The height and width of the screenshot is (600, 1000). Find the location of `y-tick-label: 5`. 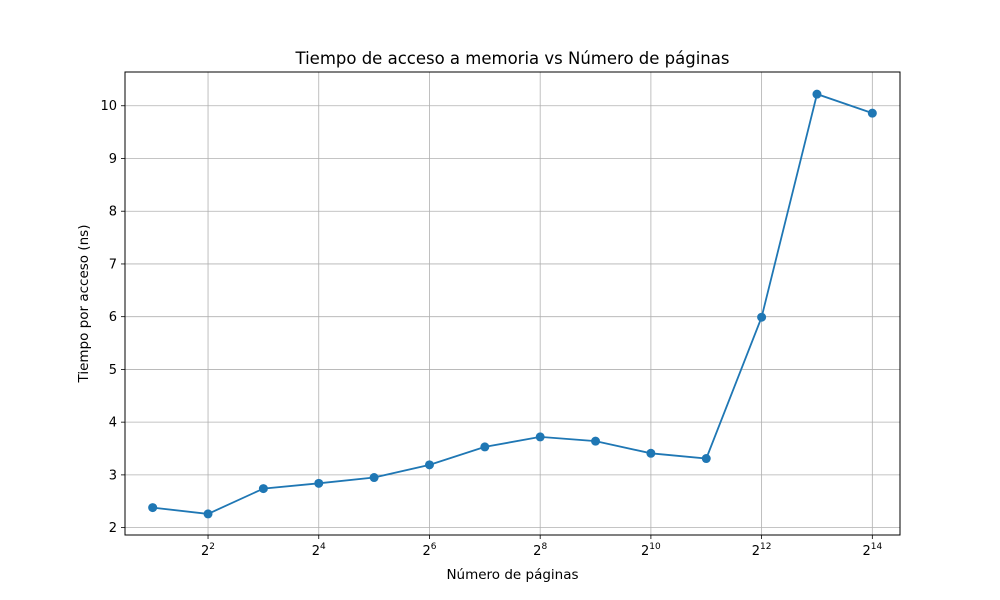

y-tick-label: 5 is located at coordinates (113, 370).